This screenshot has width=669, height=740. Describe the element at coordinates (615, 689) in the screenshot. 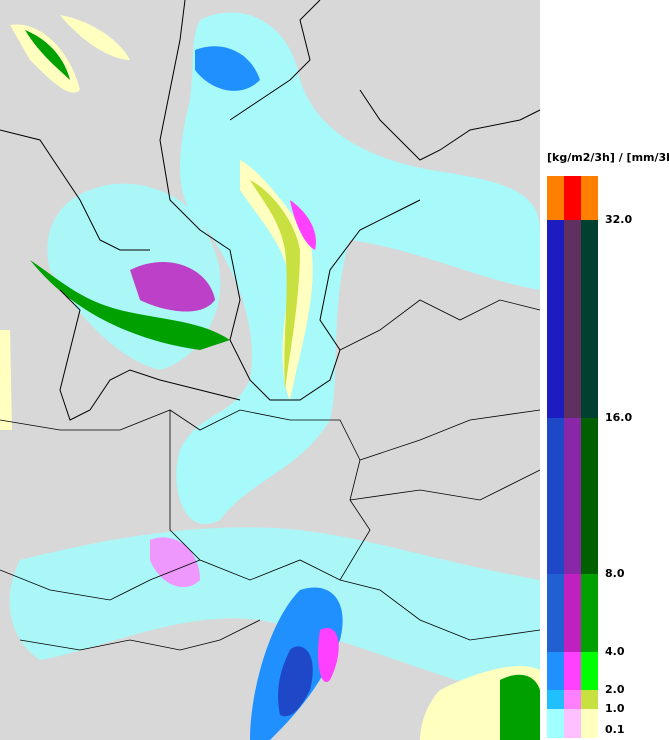

I see `legend-tick-label: 2.0` at that location.